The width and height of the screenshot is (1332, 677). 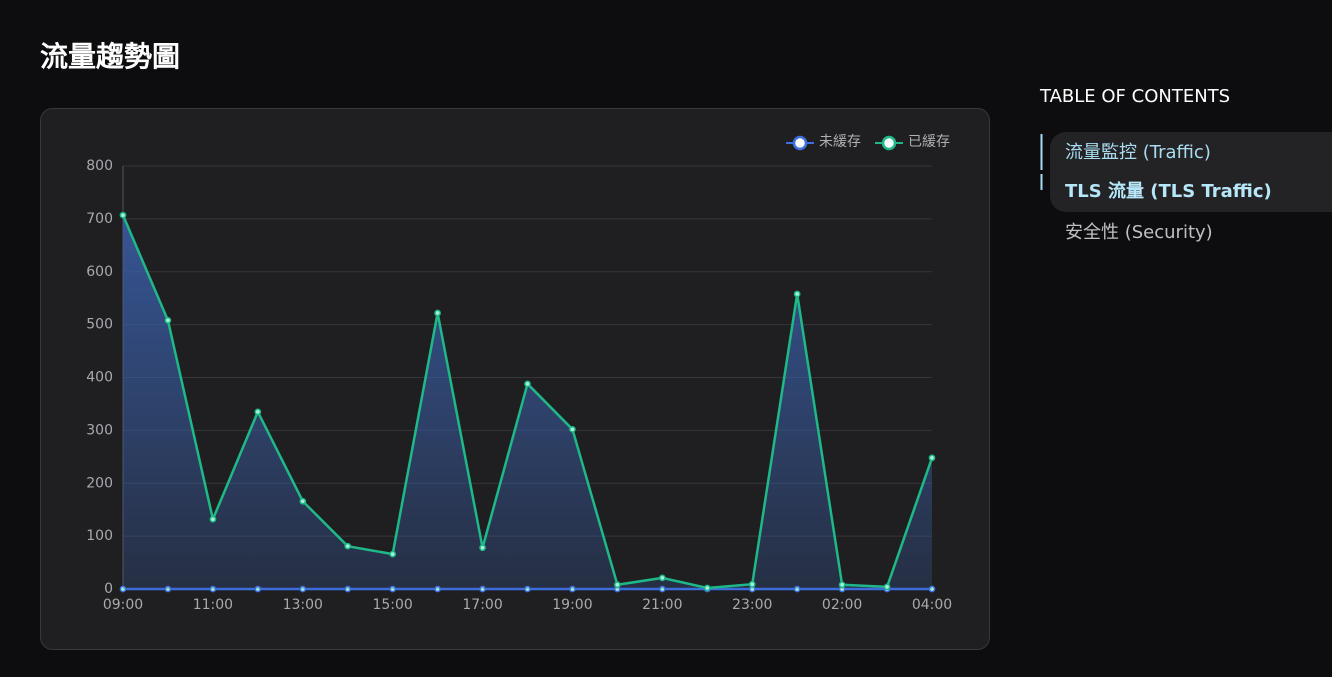 I want to click on toc-title: TABLE OF CONTENTS, so click(x=1134, y=96).